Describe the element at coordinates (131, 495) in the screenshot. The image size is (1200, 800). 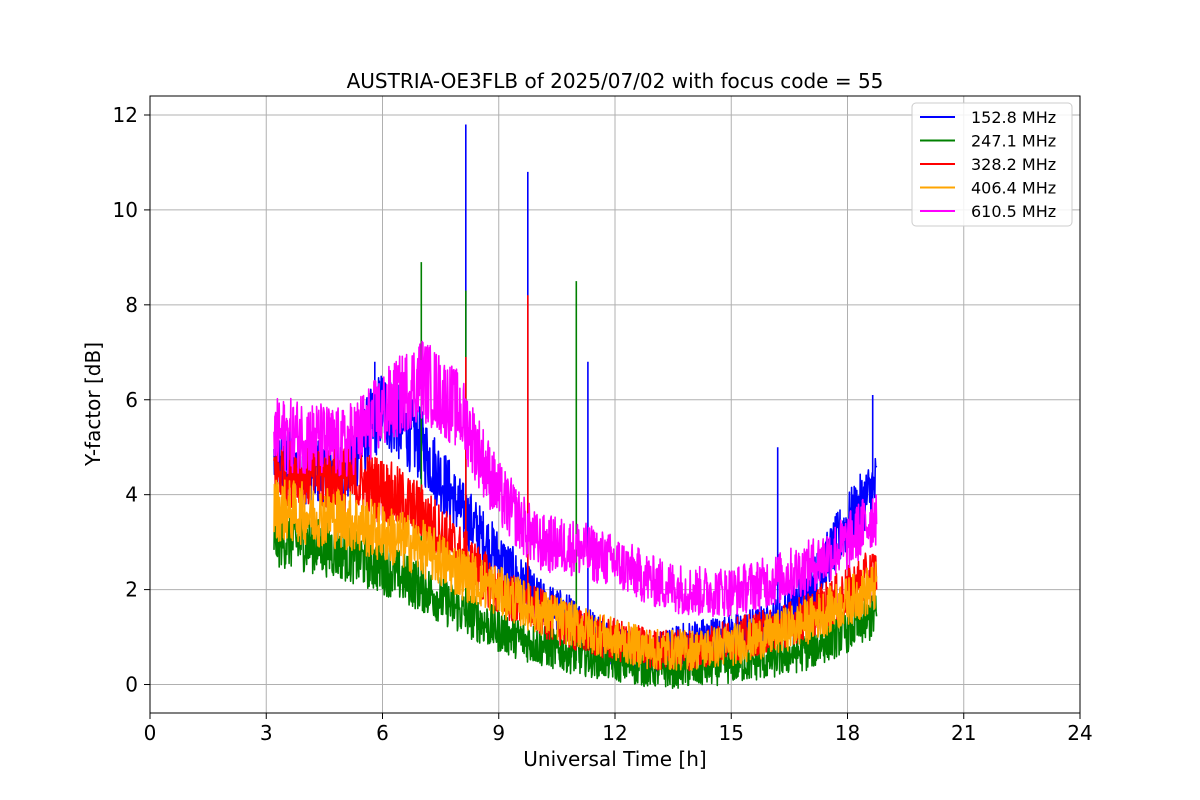
I see `y-tick-label: 4` at that location.